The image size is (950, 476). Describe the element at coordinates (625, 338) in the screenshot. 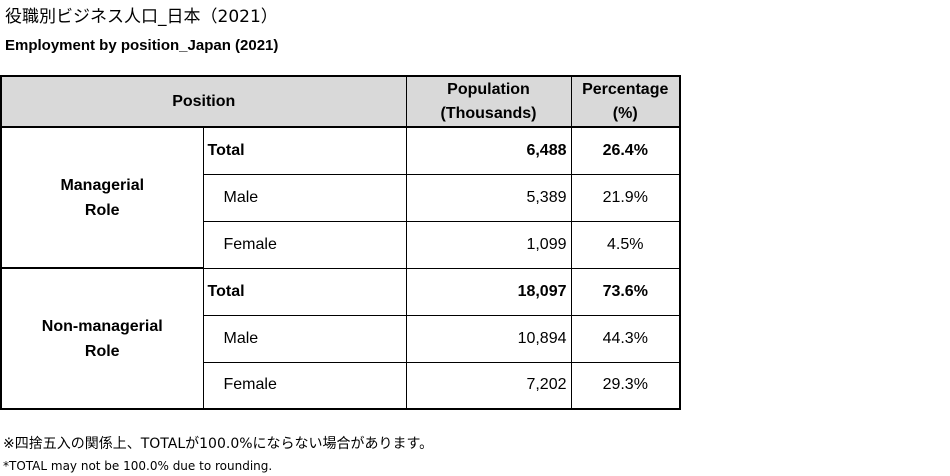

I see `percentage-cell: 44.3%` at that location.